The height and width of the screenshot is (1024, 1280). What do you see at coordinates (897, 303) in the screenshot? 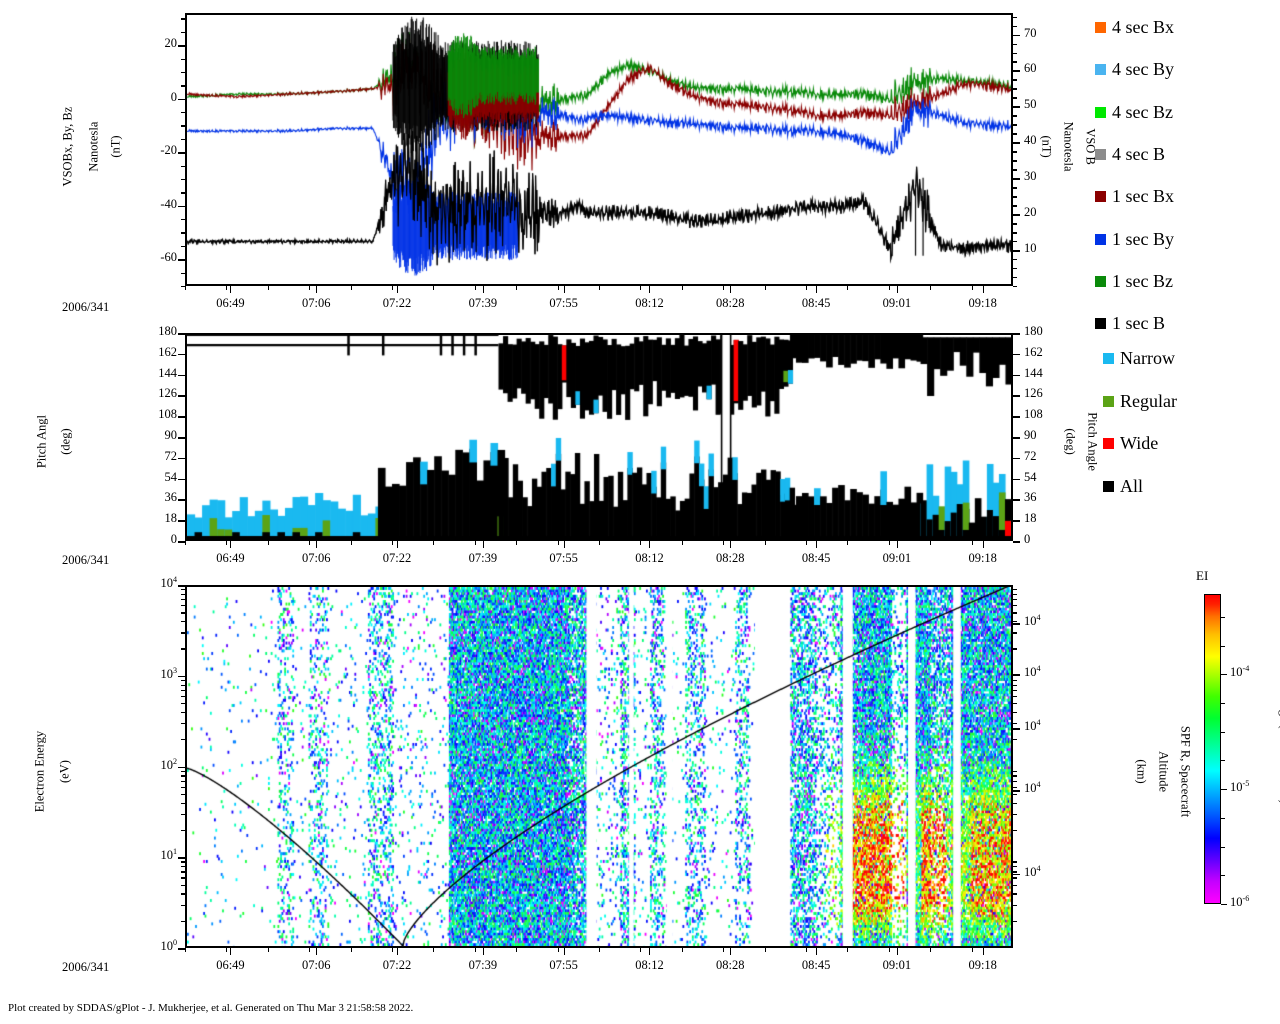
I see `x-axis-tick-label: 09:01` at bounding box center [897, 303].